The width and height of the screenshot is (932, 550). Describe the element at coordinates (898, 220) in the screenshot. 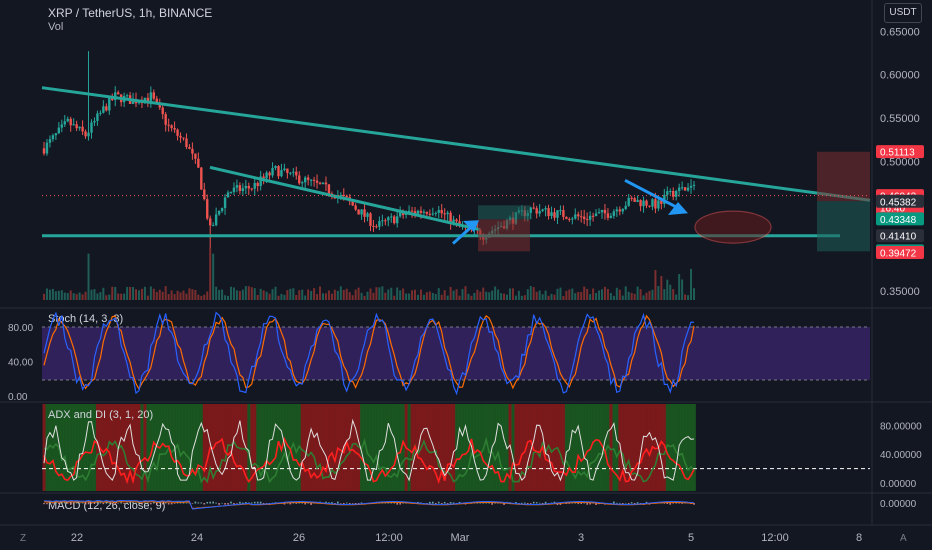

I see `price-badge-label: 0.43348` at that location.